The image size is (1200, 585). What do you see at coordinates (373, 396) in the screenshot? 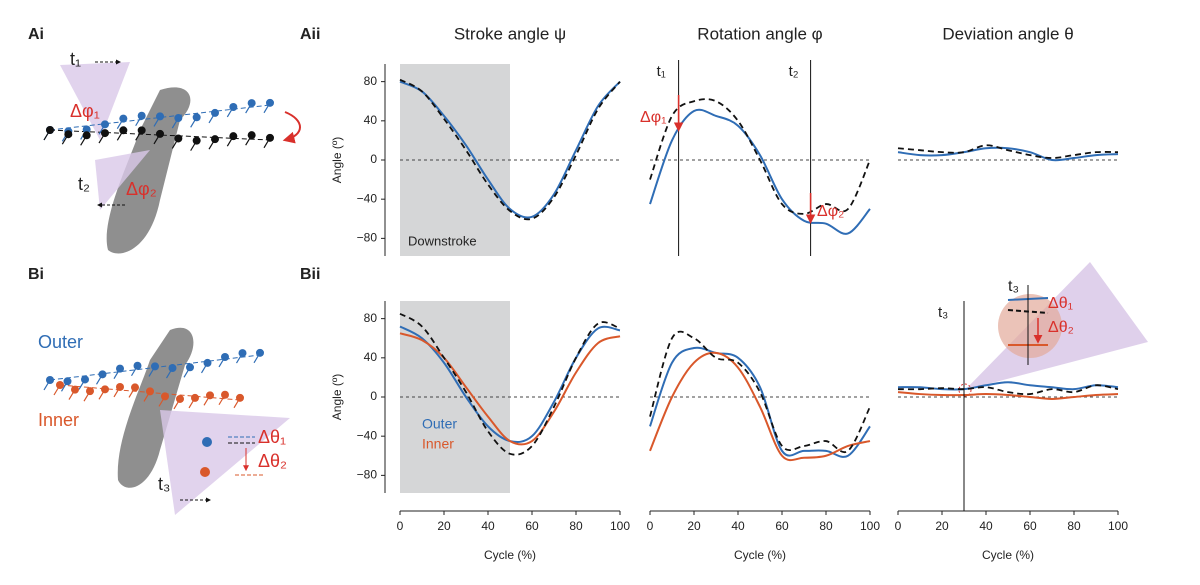
I see `y-tick-label: 0` at bounding box center [373, 396].